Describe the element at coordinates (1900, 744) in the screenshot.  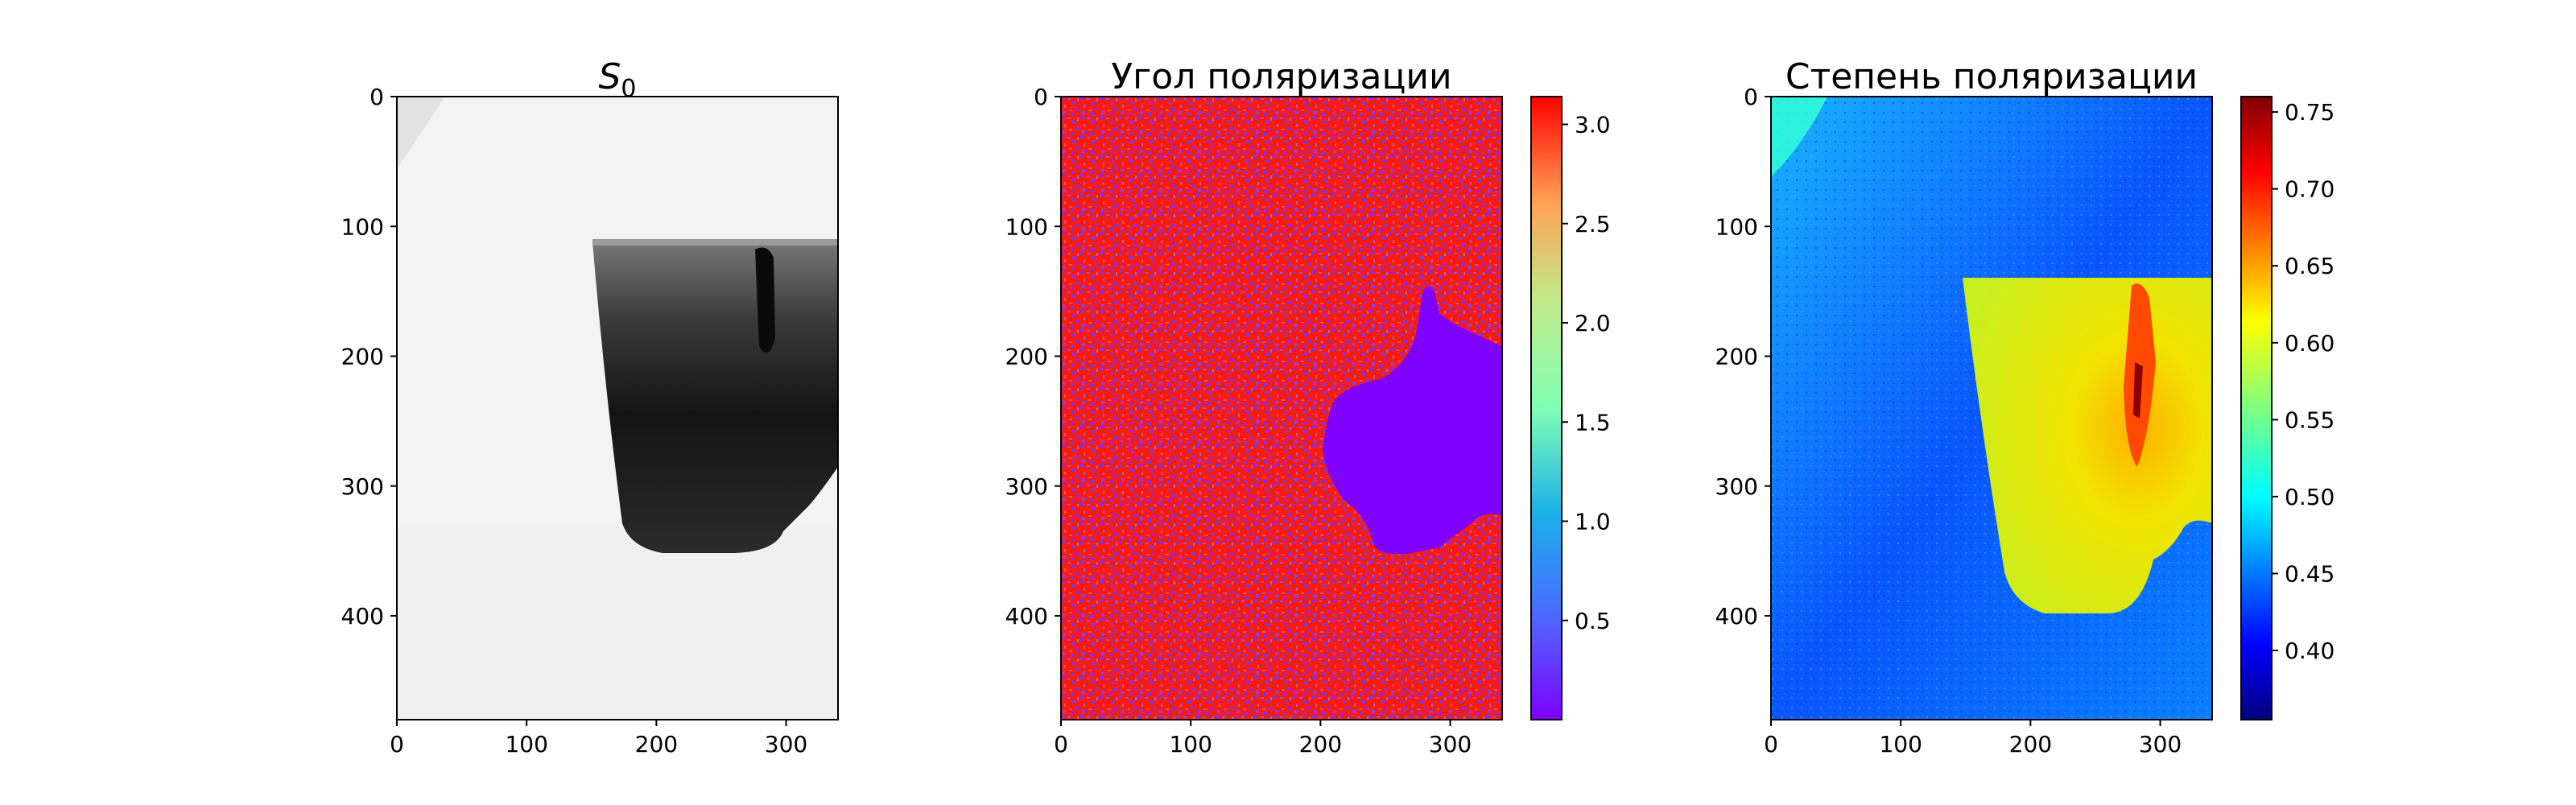
I see `degree-x-tick-label: 100` at that location.